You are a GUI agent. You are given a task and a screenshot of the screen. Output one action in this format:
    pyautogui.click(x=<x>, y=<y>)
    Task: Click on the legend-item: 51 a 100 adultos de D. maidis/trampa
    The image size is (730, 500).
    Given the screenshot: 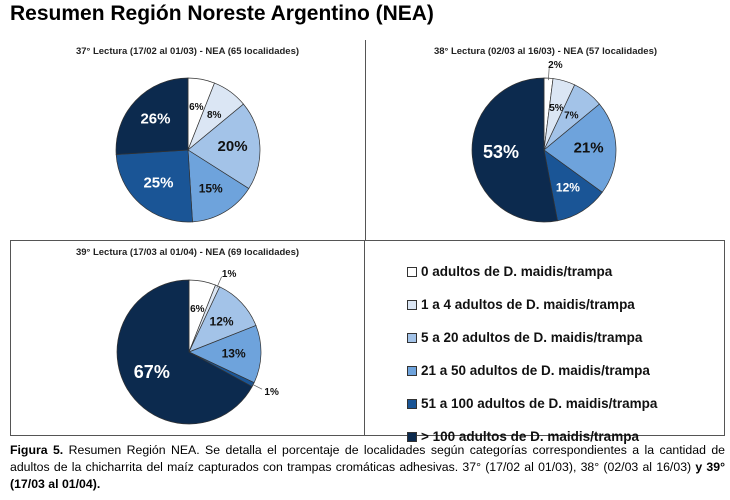 What is the action you would take?
    pyautogui.click(x=565, y=403)
    